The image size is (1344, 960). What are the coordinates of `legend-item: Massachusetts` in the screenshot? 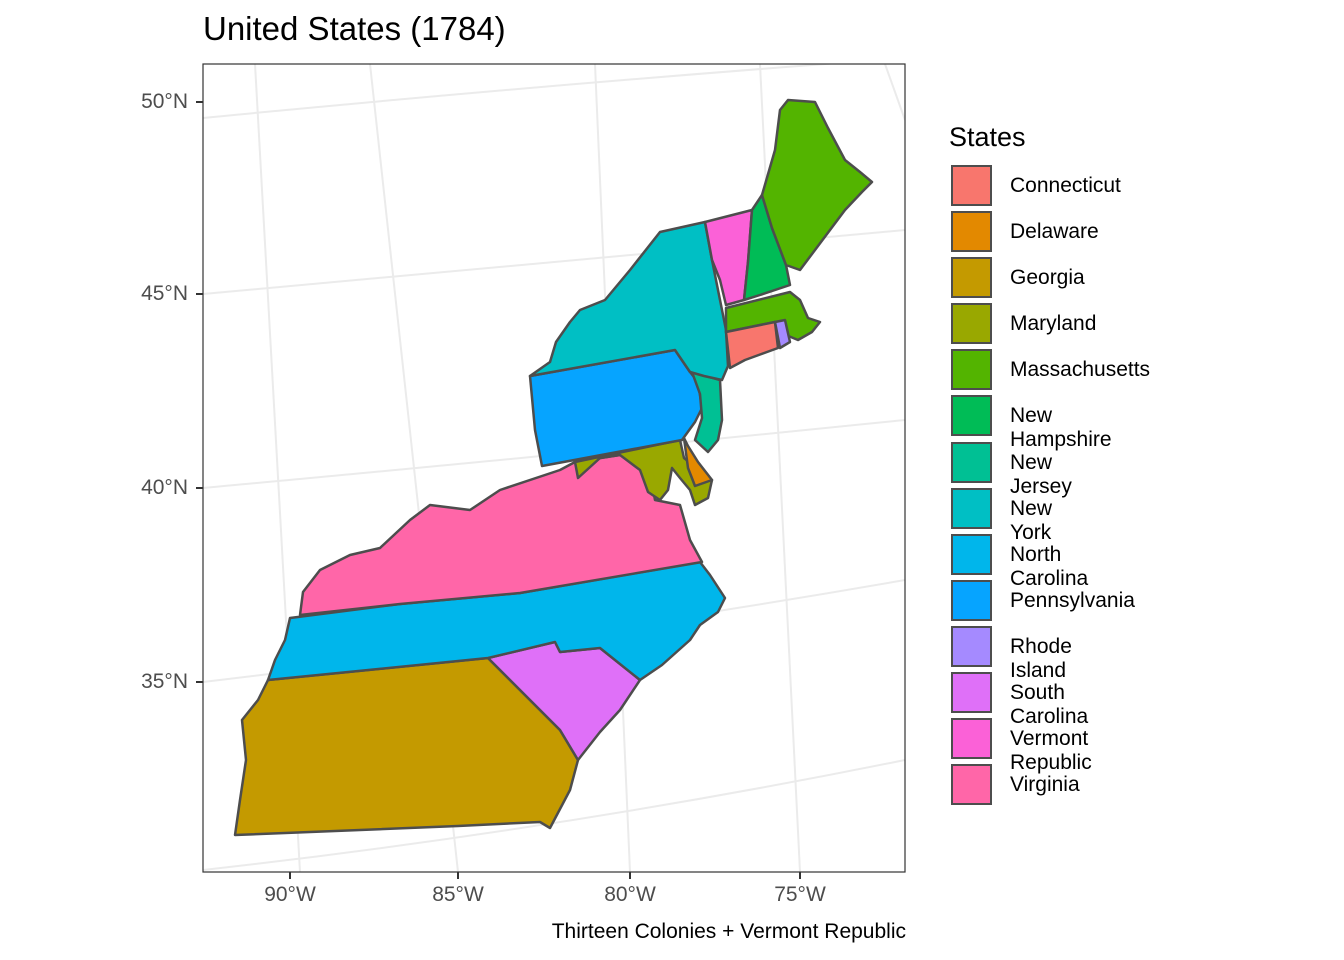 It's located at (1049, 372).